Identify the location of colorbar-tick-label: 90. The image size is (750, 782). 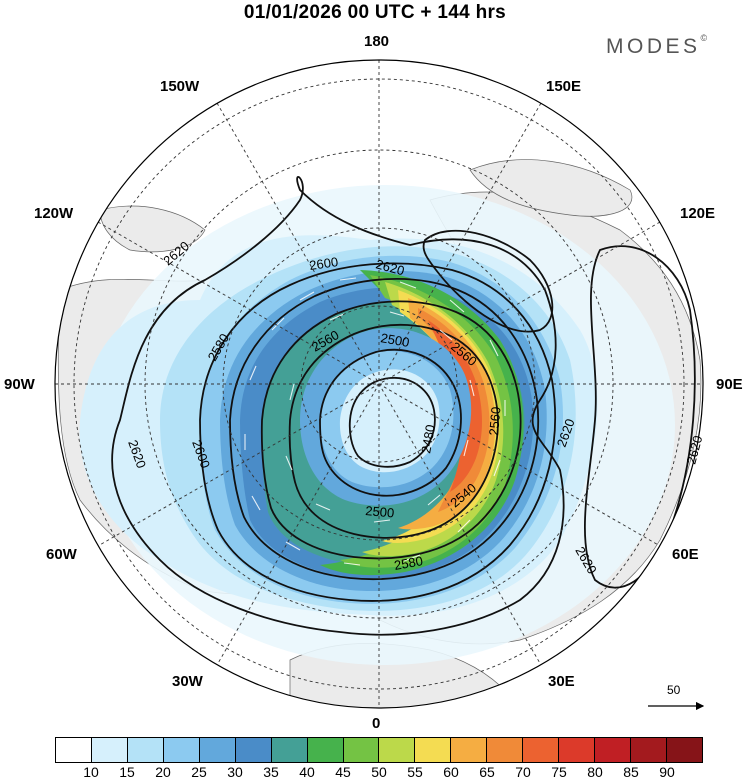
(667, 772).